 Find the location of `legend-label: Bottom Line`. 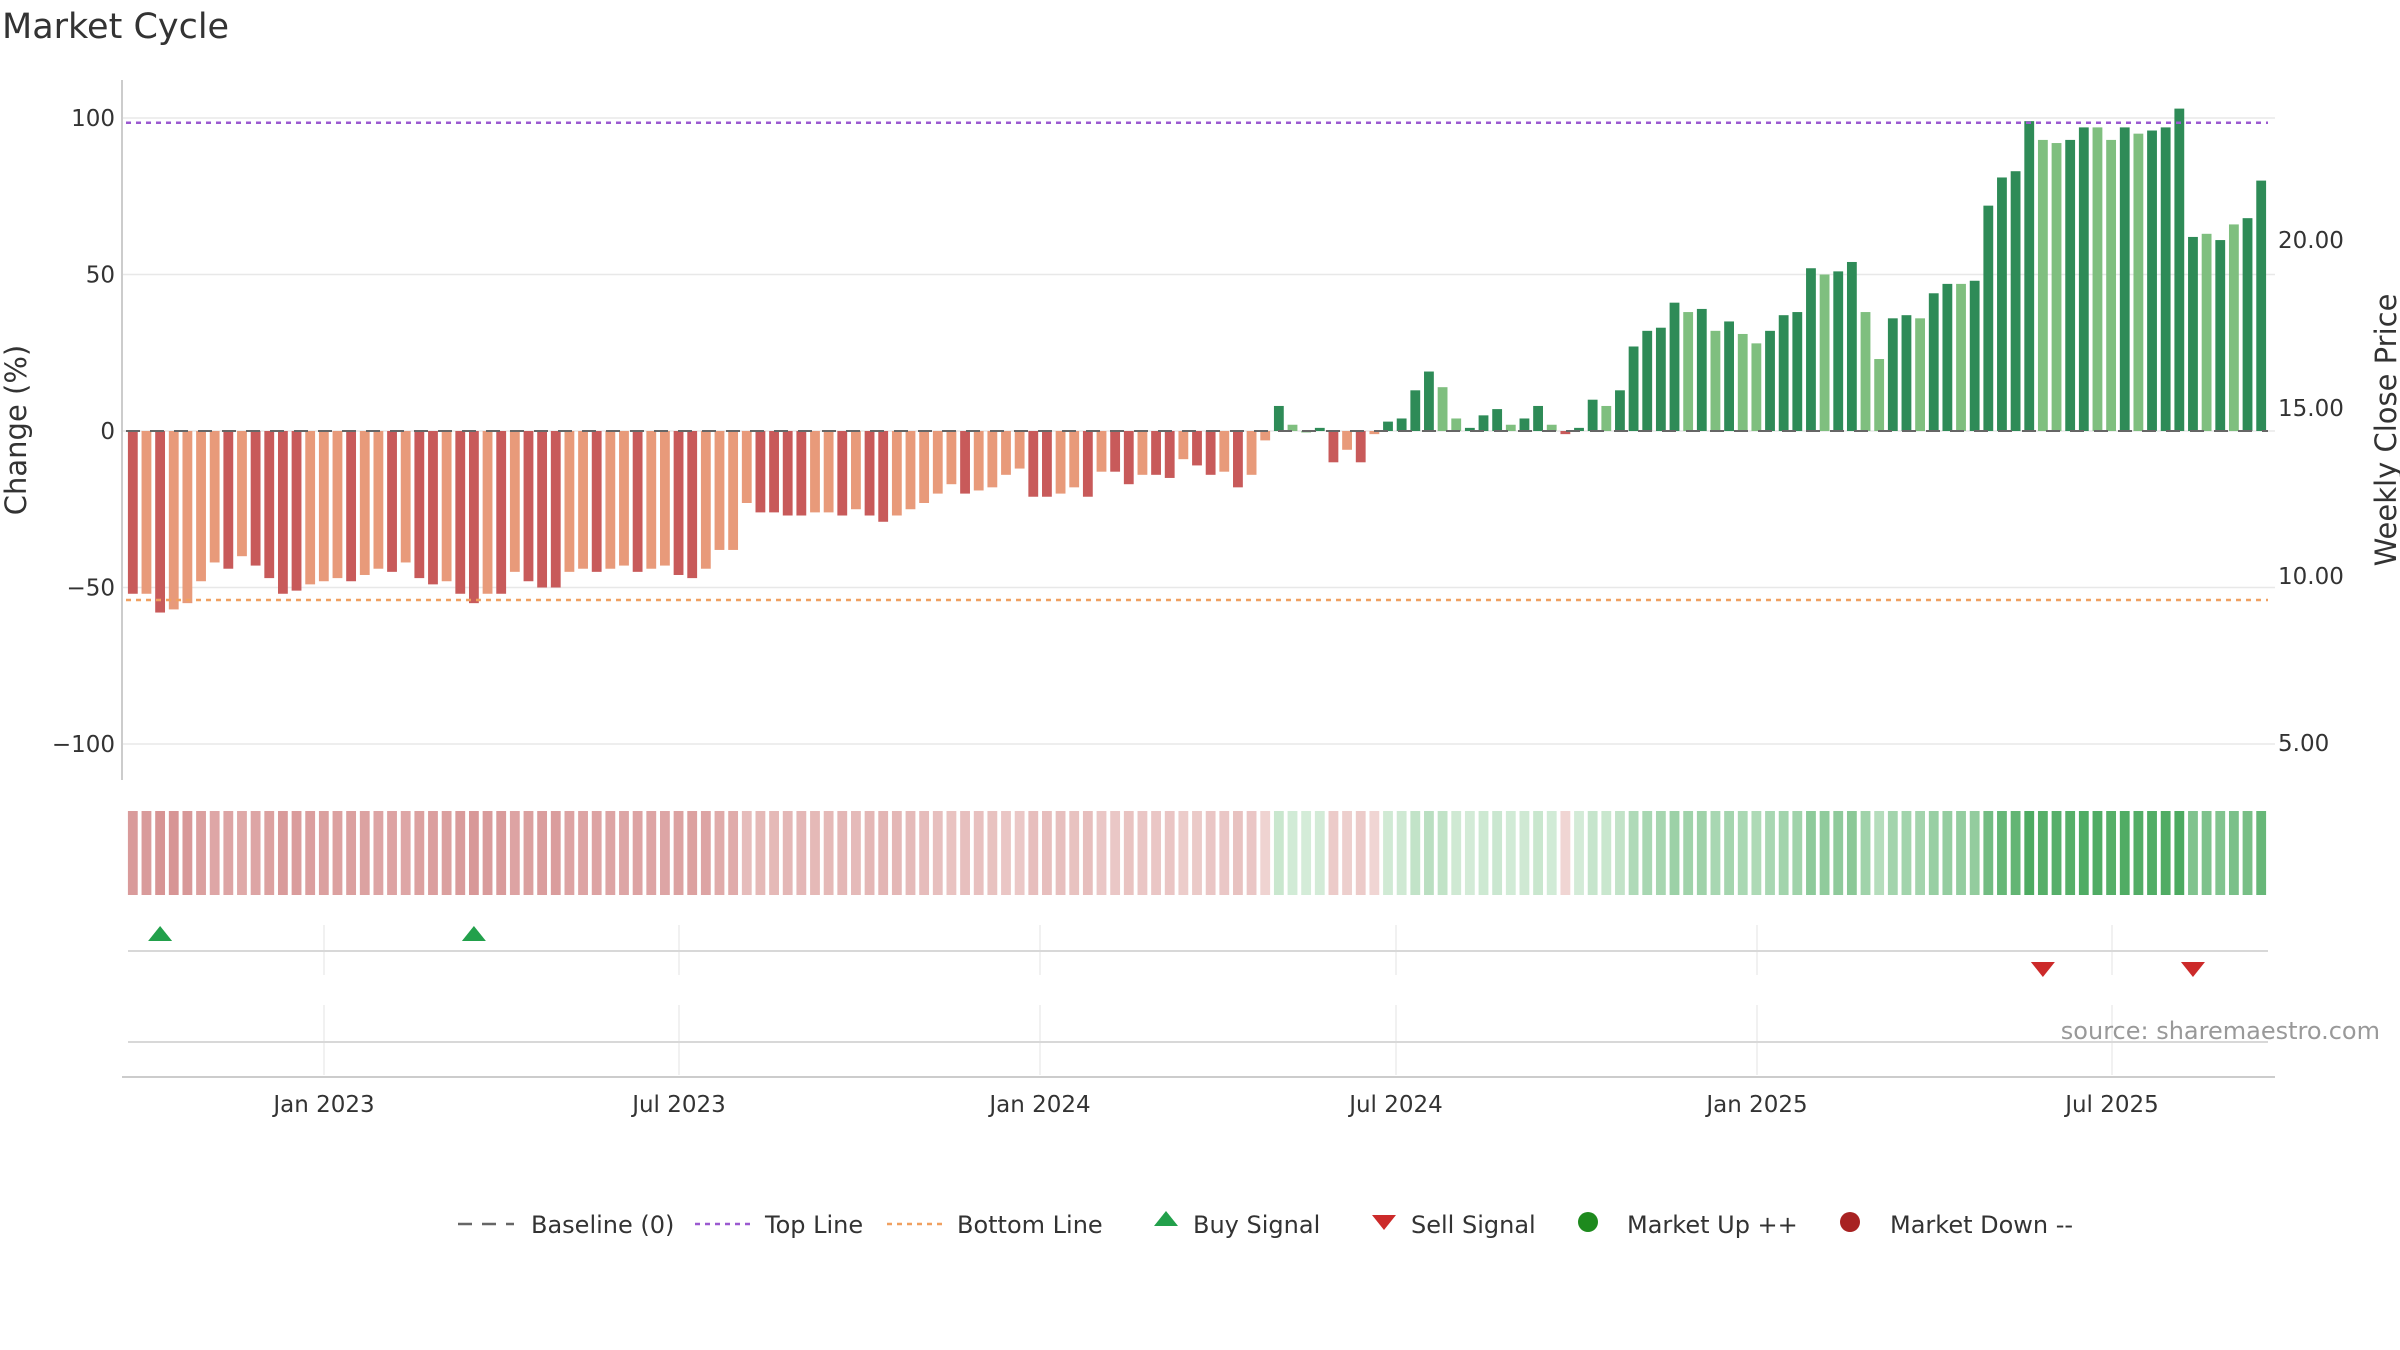

legend-label: Bottom Line is located at coordinates (1030, 1225).